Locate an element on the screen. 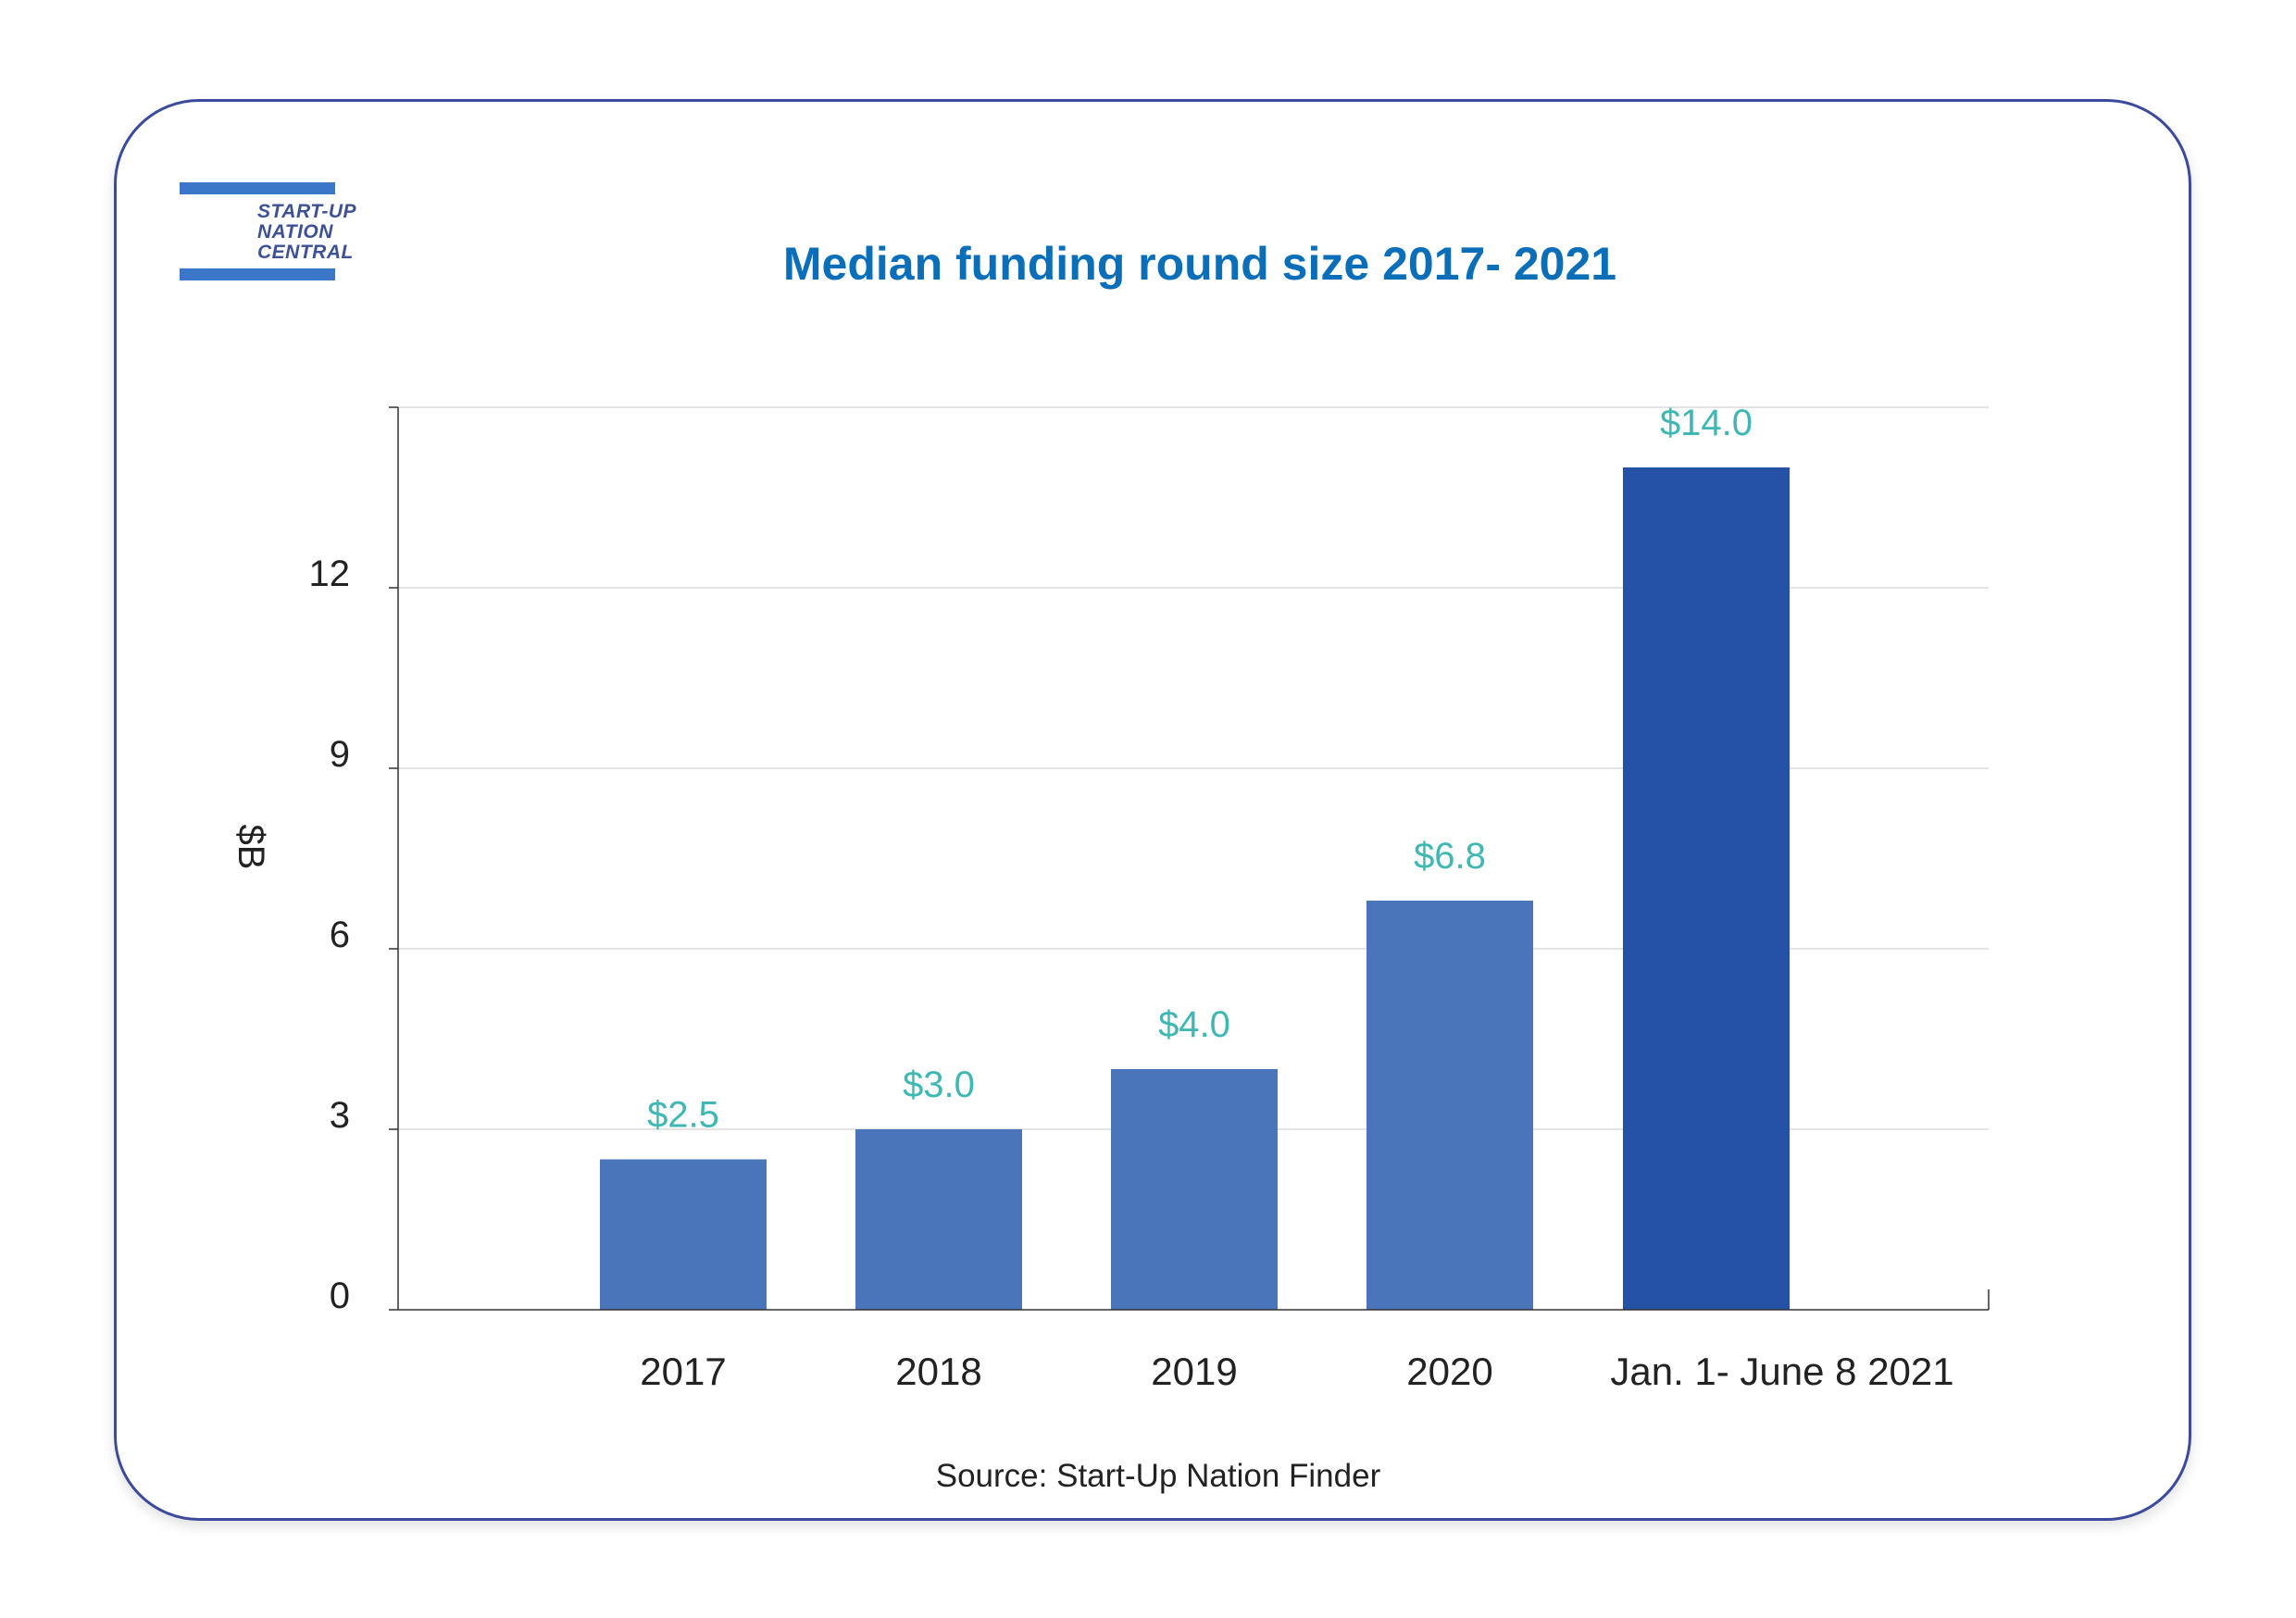 This screenshot has width=2296, height=1618. start-up-nation-central-logo: START-UP NATION CENTRAL is located at coordinates (286, 233).